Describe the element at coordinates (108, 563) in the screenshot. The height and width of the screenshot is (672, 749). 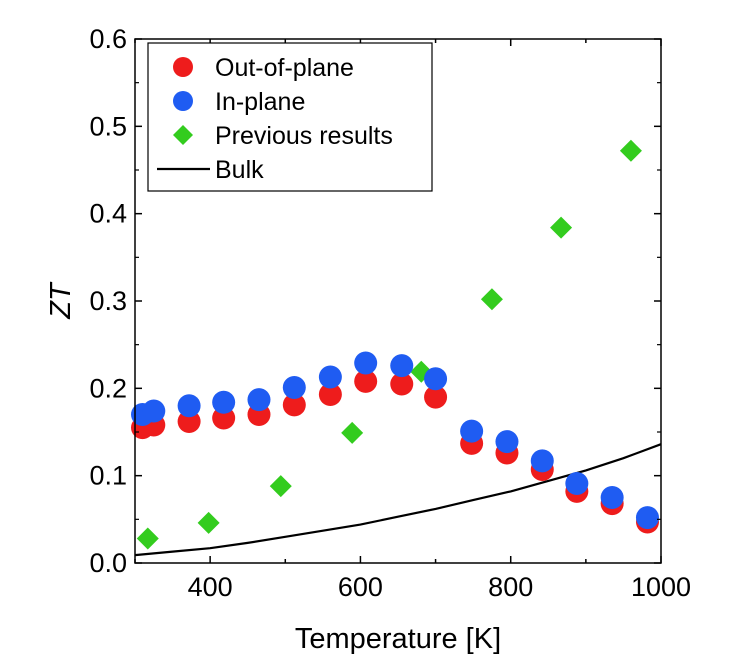
I see `y-tick-label: 0.0` at that location.